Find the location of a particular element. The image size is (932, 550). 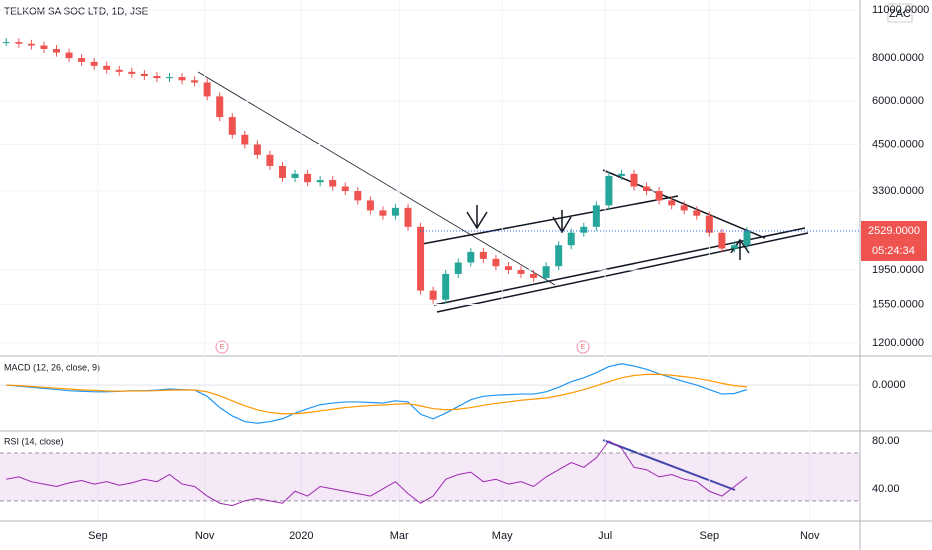

y-tick-label: 8000.0000 is located at coordinates (898, 58).